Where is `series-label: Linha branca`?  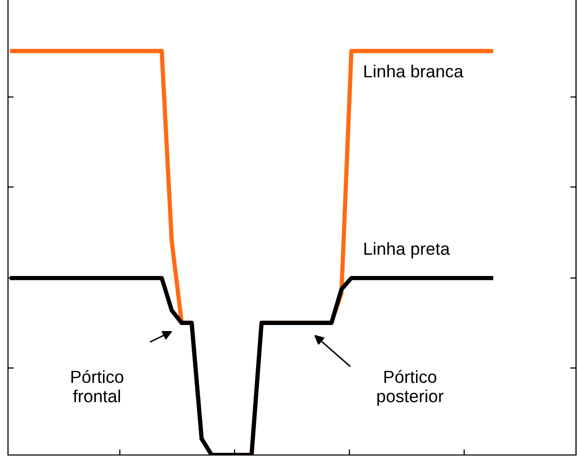 series-label: Linha branca is located at coordinates (414, 71).